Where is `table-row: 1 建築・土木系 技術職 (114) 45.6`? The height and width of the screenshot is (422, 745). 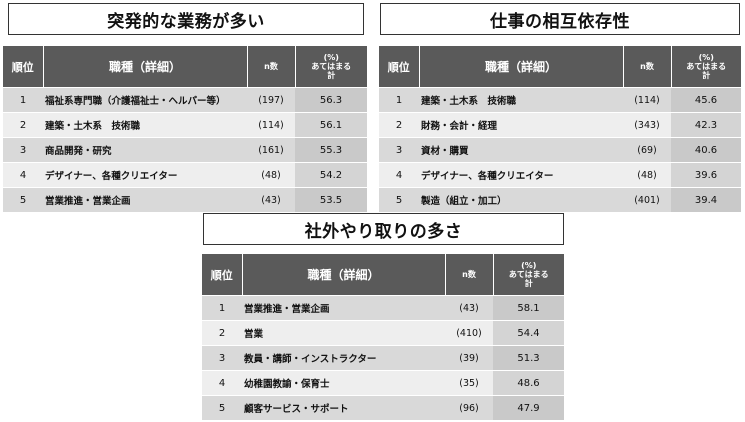
table-row: 1 建築・土木系 技術職 (114) 45.6 is located at coordinates (560, 100).